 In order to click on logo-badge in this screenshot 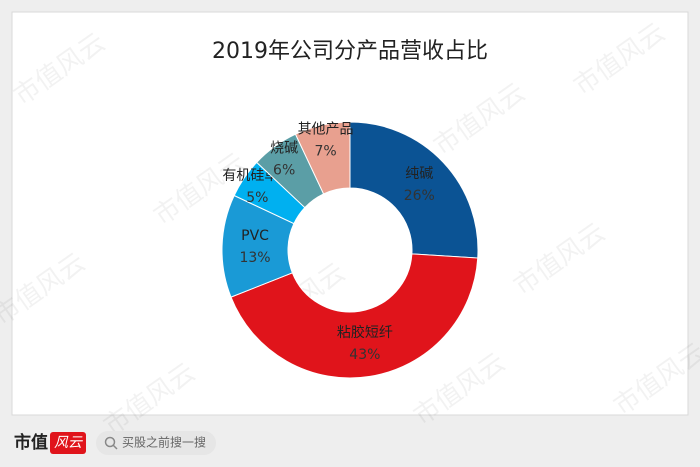, I will do `click(68, 443)`.